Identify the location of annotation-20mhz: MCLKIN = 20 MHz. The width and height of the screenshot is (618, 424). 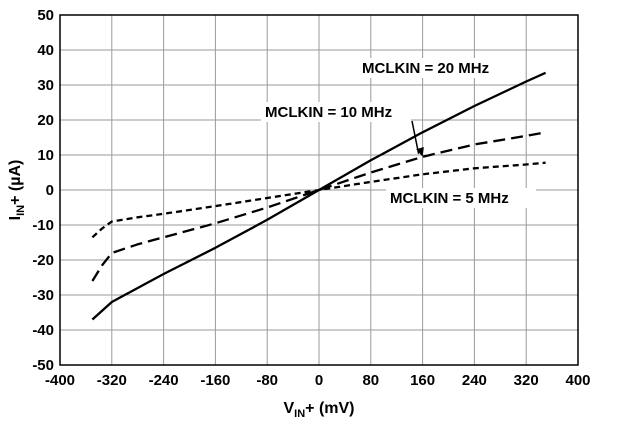
(425, 68).